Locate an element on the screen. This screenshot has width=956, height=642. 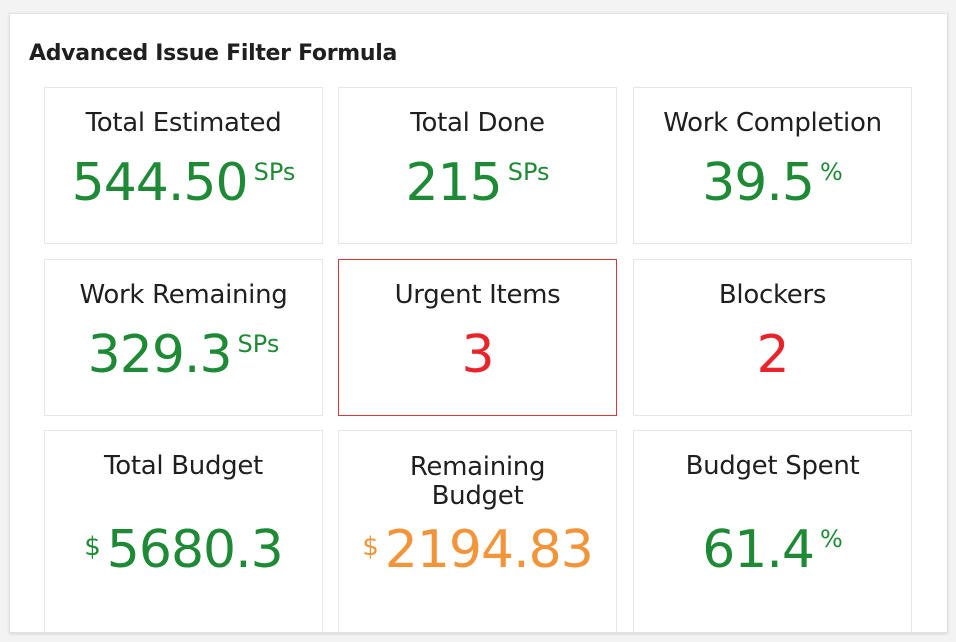
card-blockers: Blockers 2 is located at coordinates (772, 337).